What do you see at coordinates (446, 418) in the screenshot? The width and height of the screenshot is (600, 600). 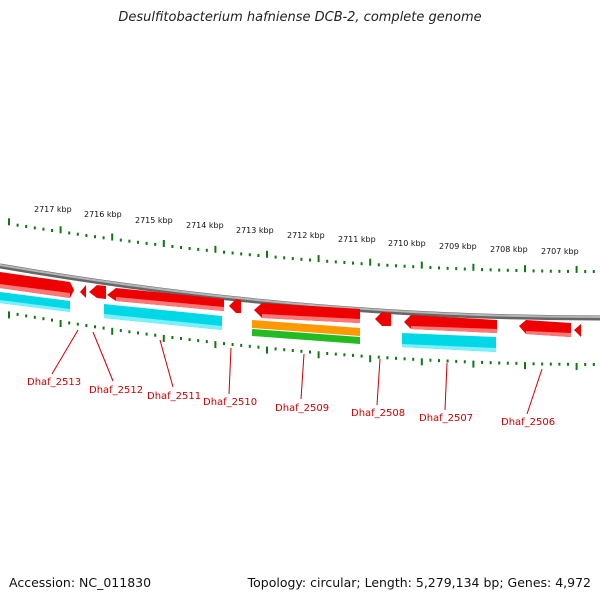 I see `gene-label: Dhaf_2507` at bounding box center [446, 418].